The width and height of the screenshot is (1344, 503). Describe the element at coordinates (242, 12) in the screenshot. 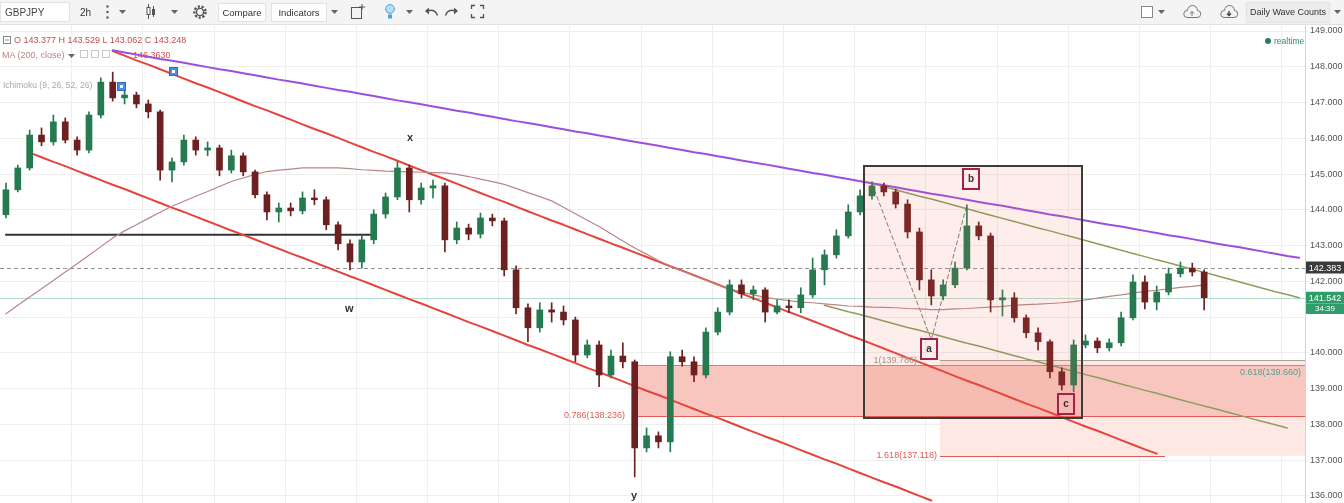

I see `button: Compare` at that location.